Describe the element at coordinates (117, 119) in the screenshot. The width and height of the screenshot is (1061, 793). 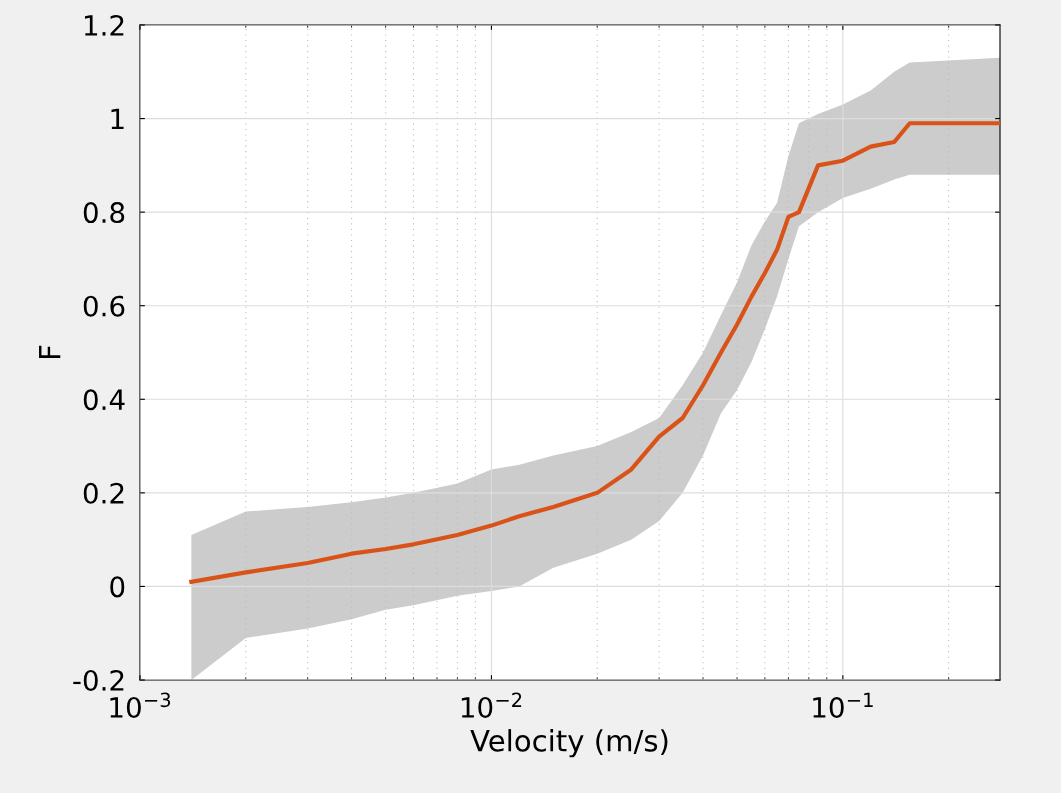
I see `y-tick-label: 1` at that location.